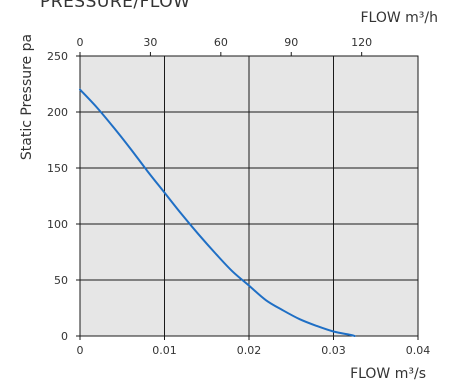  What do you see at coordinates (57, 112) in the screenshot?
I see `y-tick-label: 200` at bounding box center [57, 112].